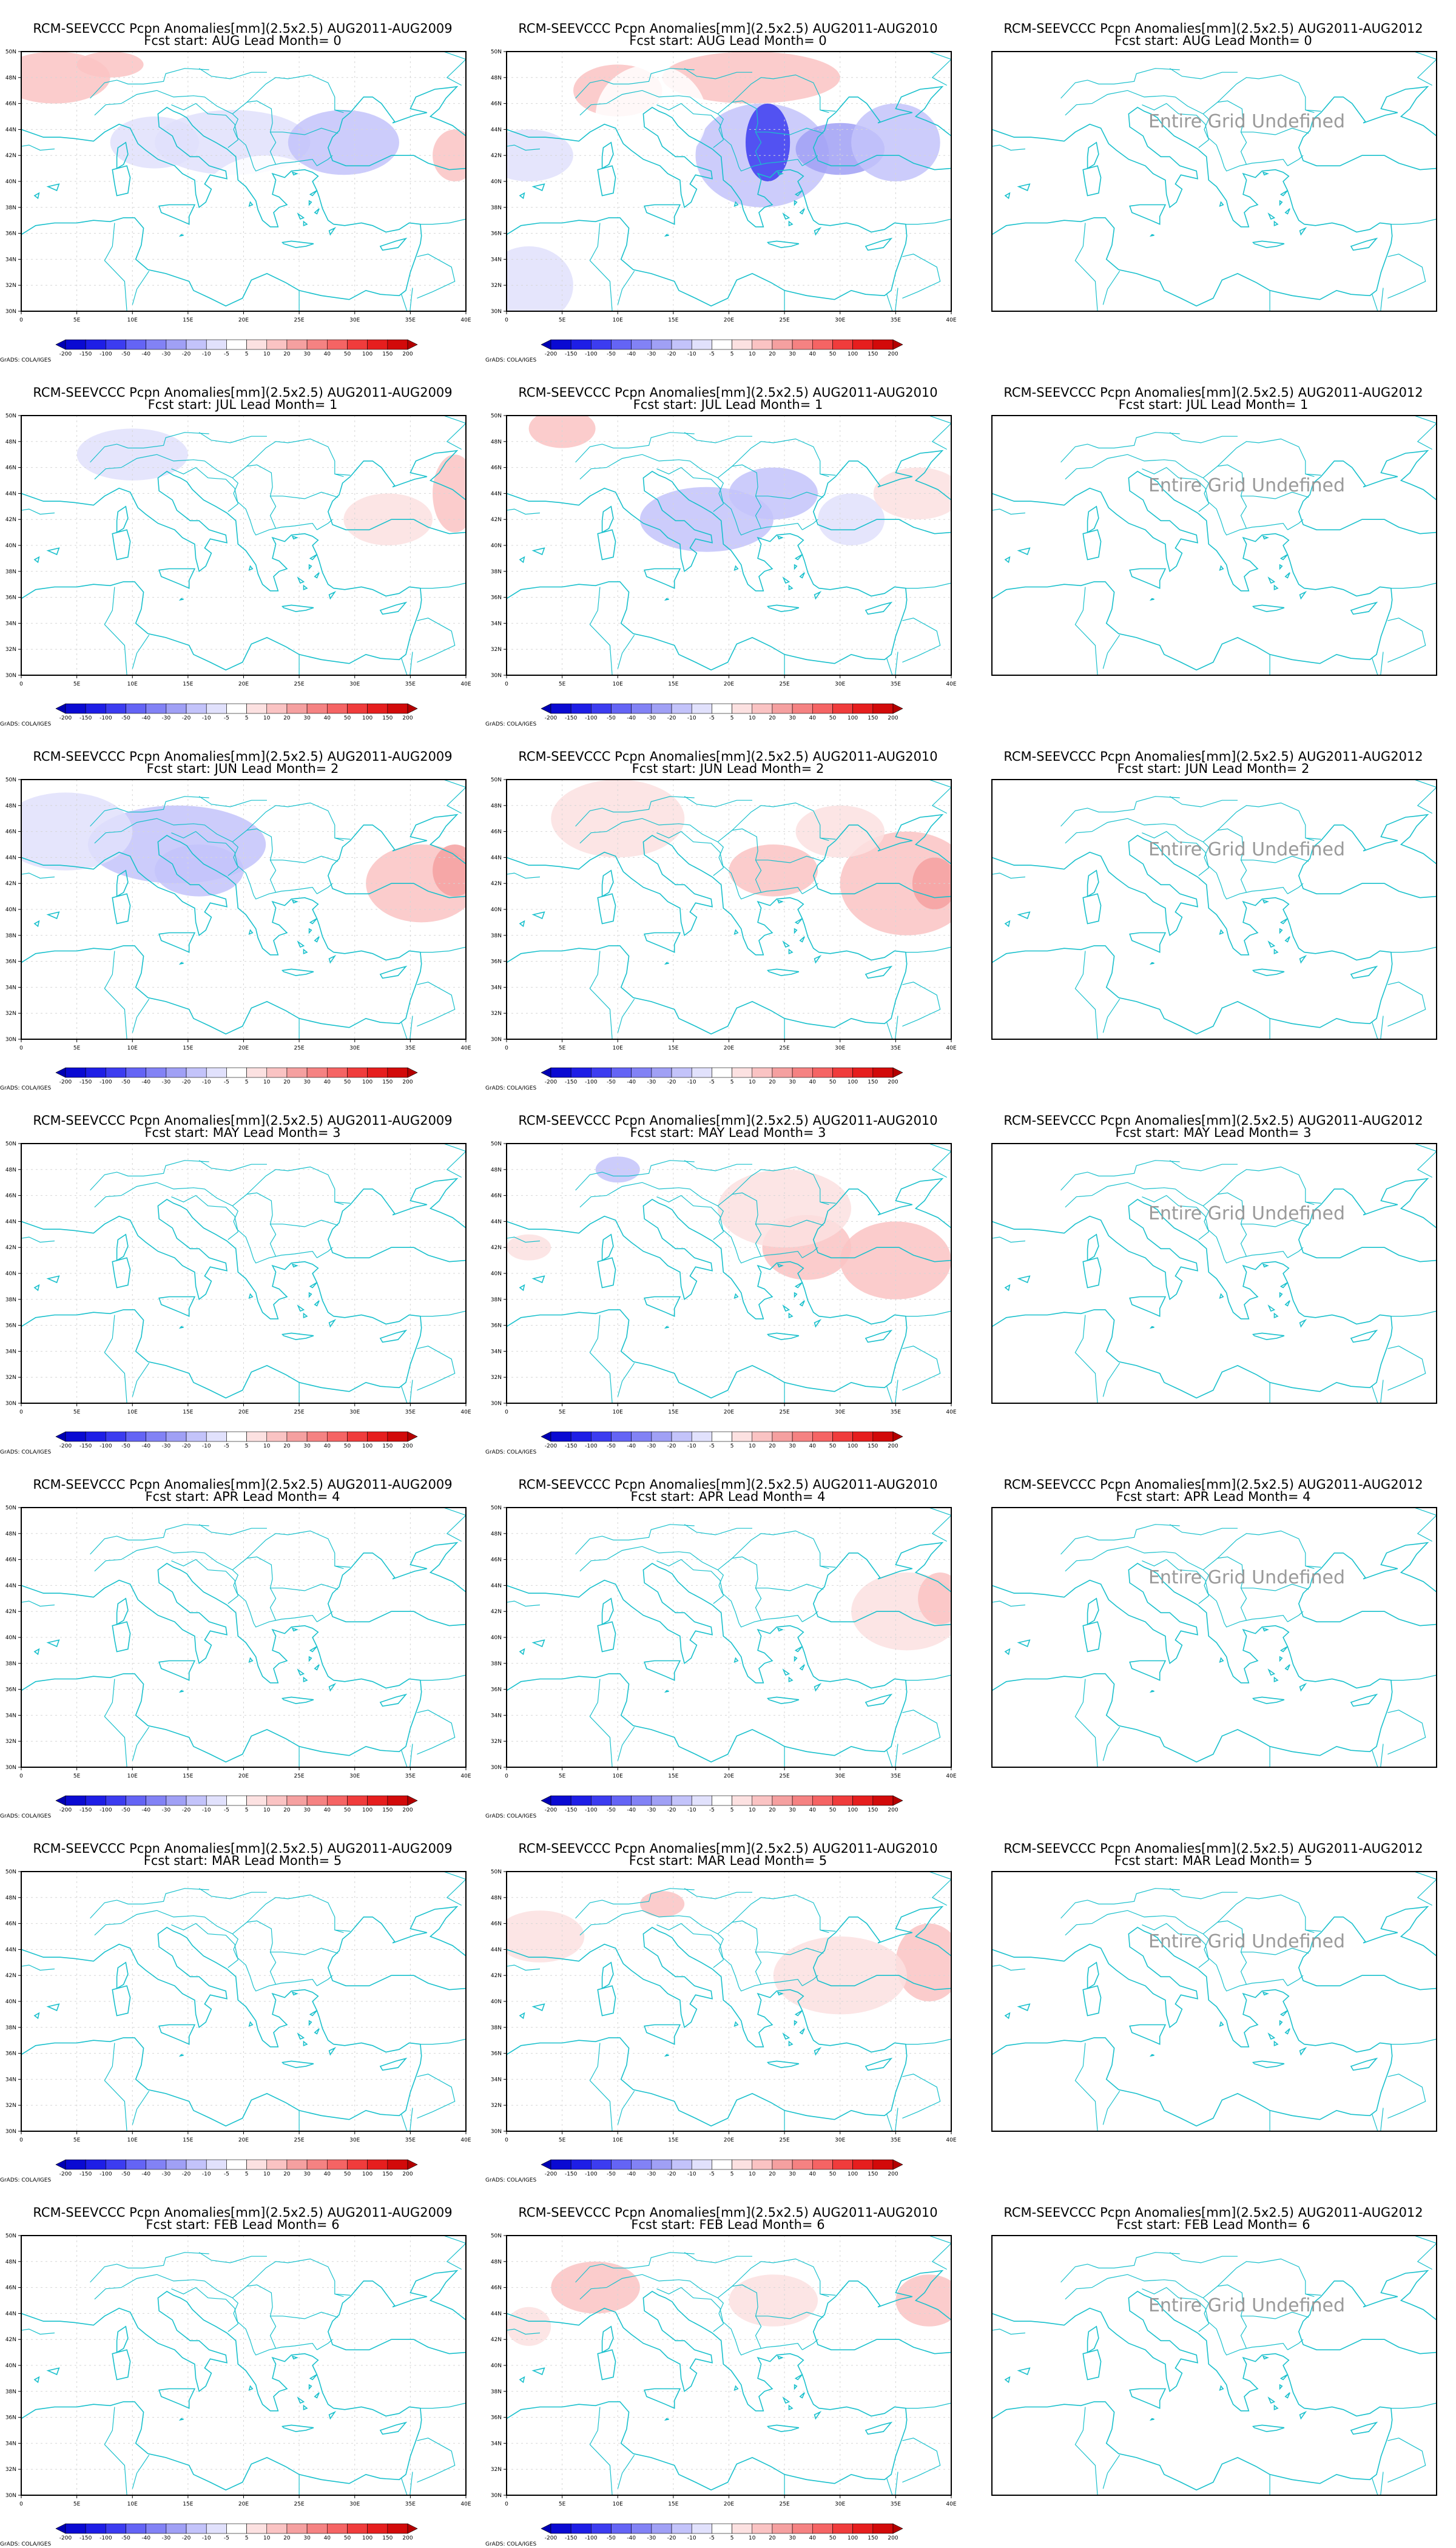  I want to click on y-tick-label: 32N, so click(496, 2106).